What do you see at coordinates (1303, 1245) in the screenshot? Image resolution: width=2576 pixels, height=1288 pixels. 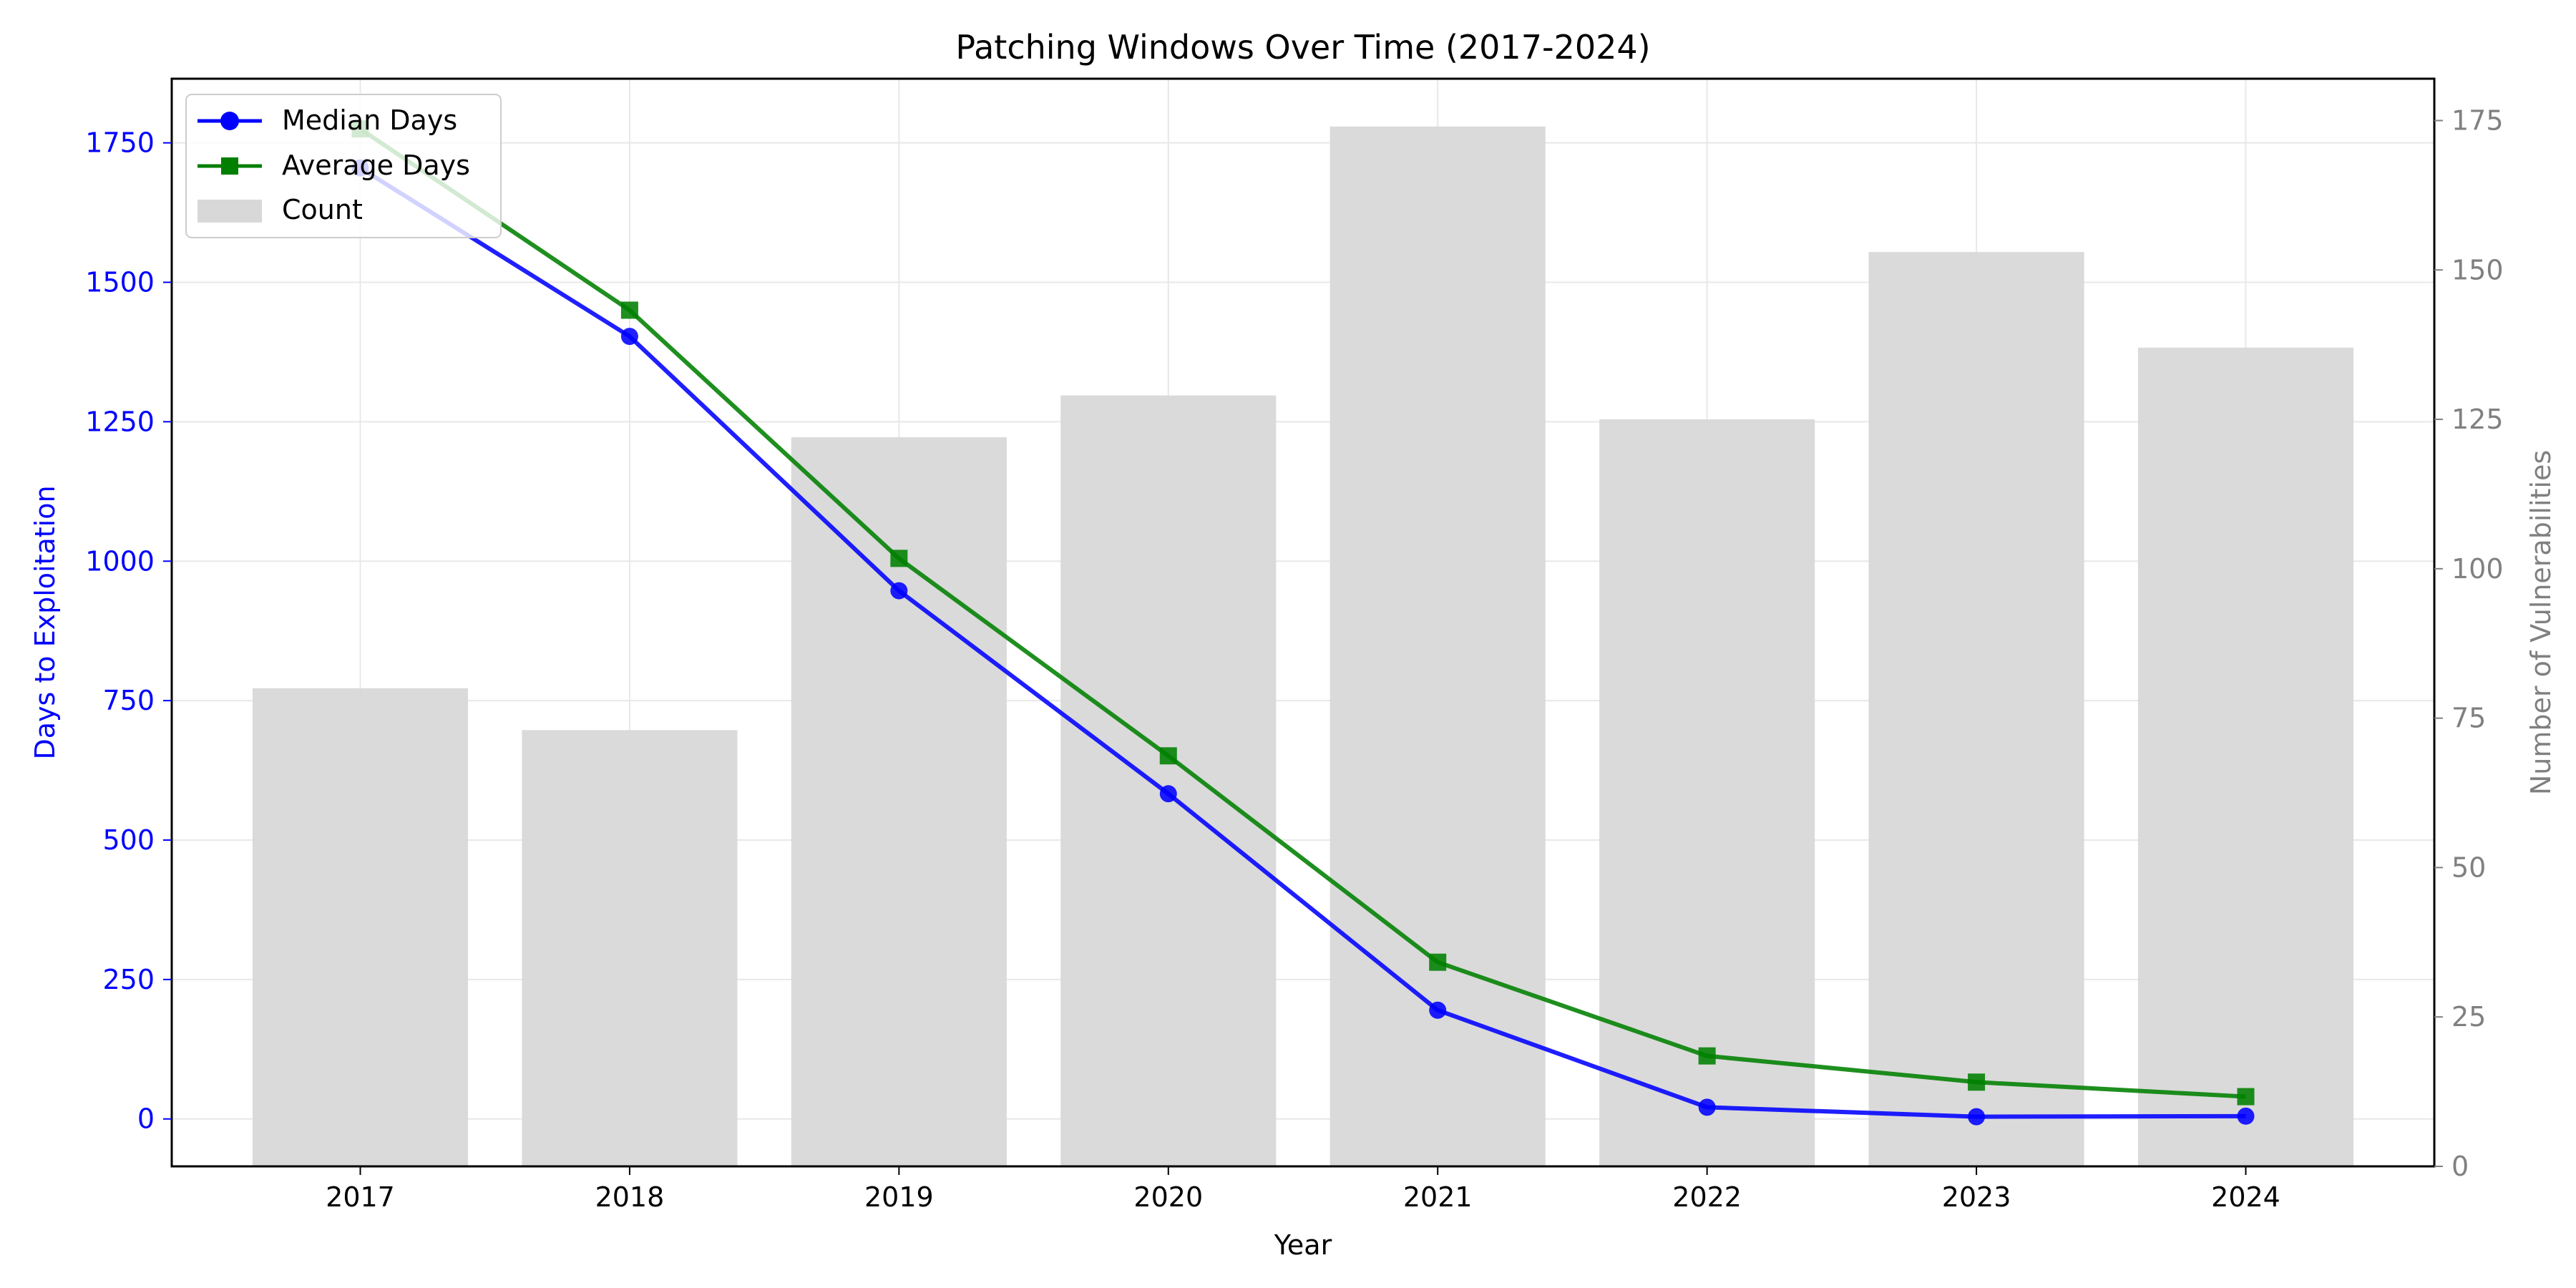 I see `x-axis-label: Year` at bounding box center [1303, 1245].